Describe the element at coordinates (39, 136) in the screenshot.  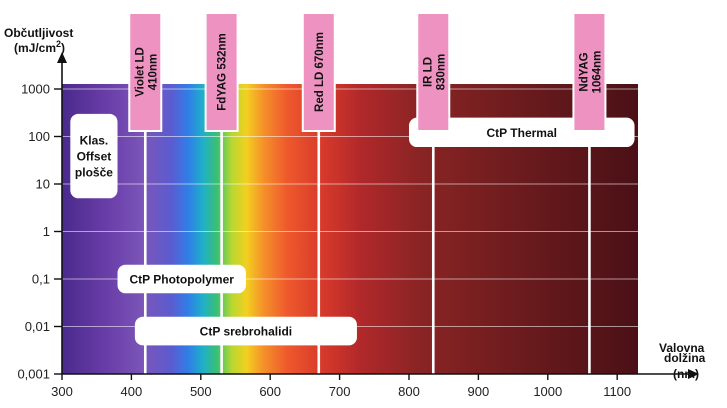
I see `y-tick-label: 100` at that location.